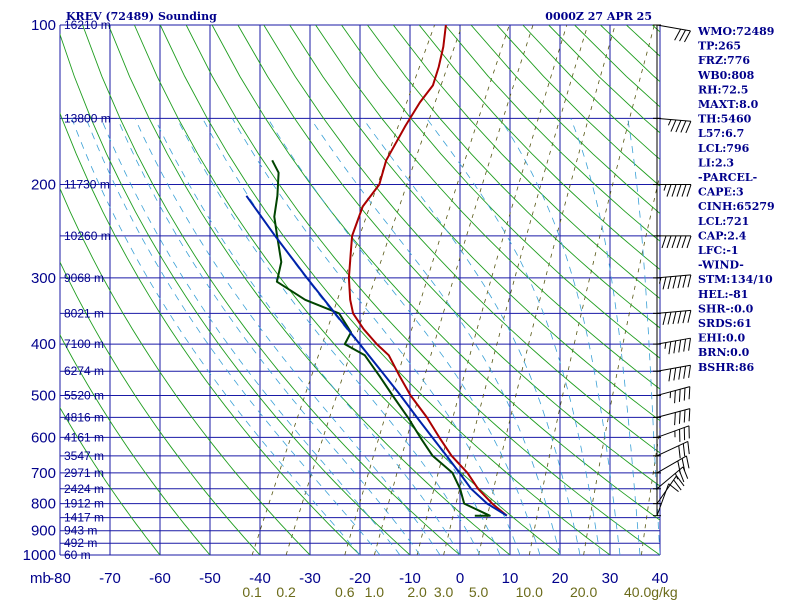 Image resolution: width=800 pixels, height=600 pixels. What do you see at coordinates (84, 518) in the screenshot?
I see `height-label: 1417 m` at bounding box center [84, 518].